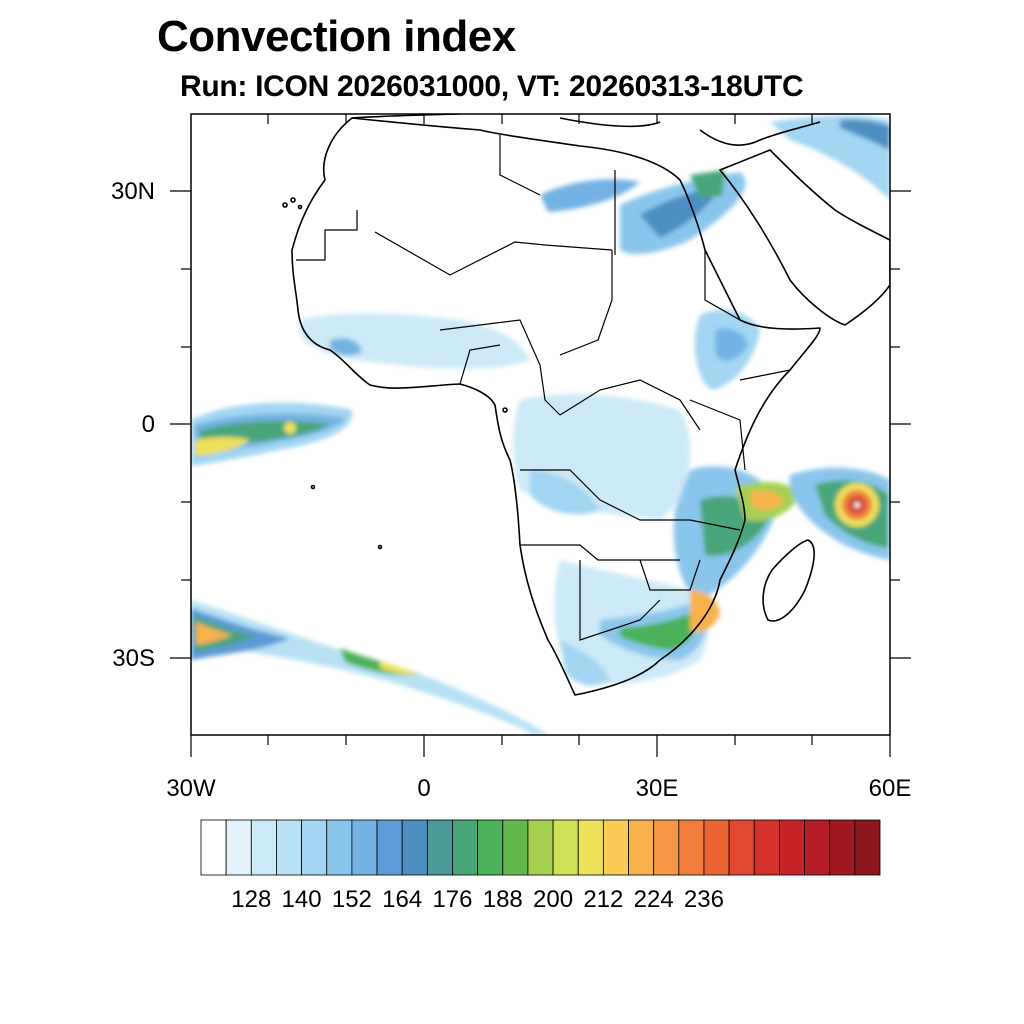  What do you see at coordinates (553, 899) in the screenshot?
I see `colorbar-label: 200` at bounding box center [553, 899].